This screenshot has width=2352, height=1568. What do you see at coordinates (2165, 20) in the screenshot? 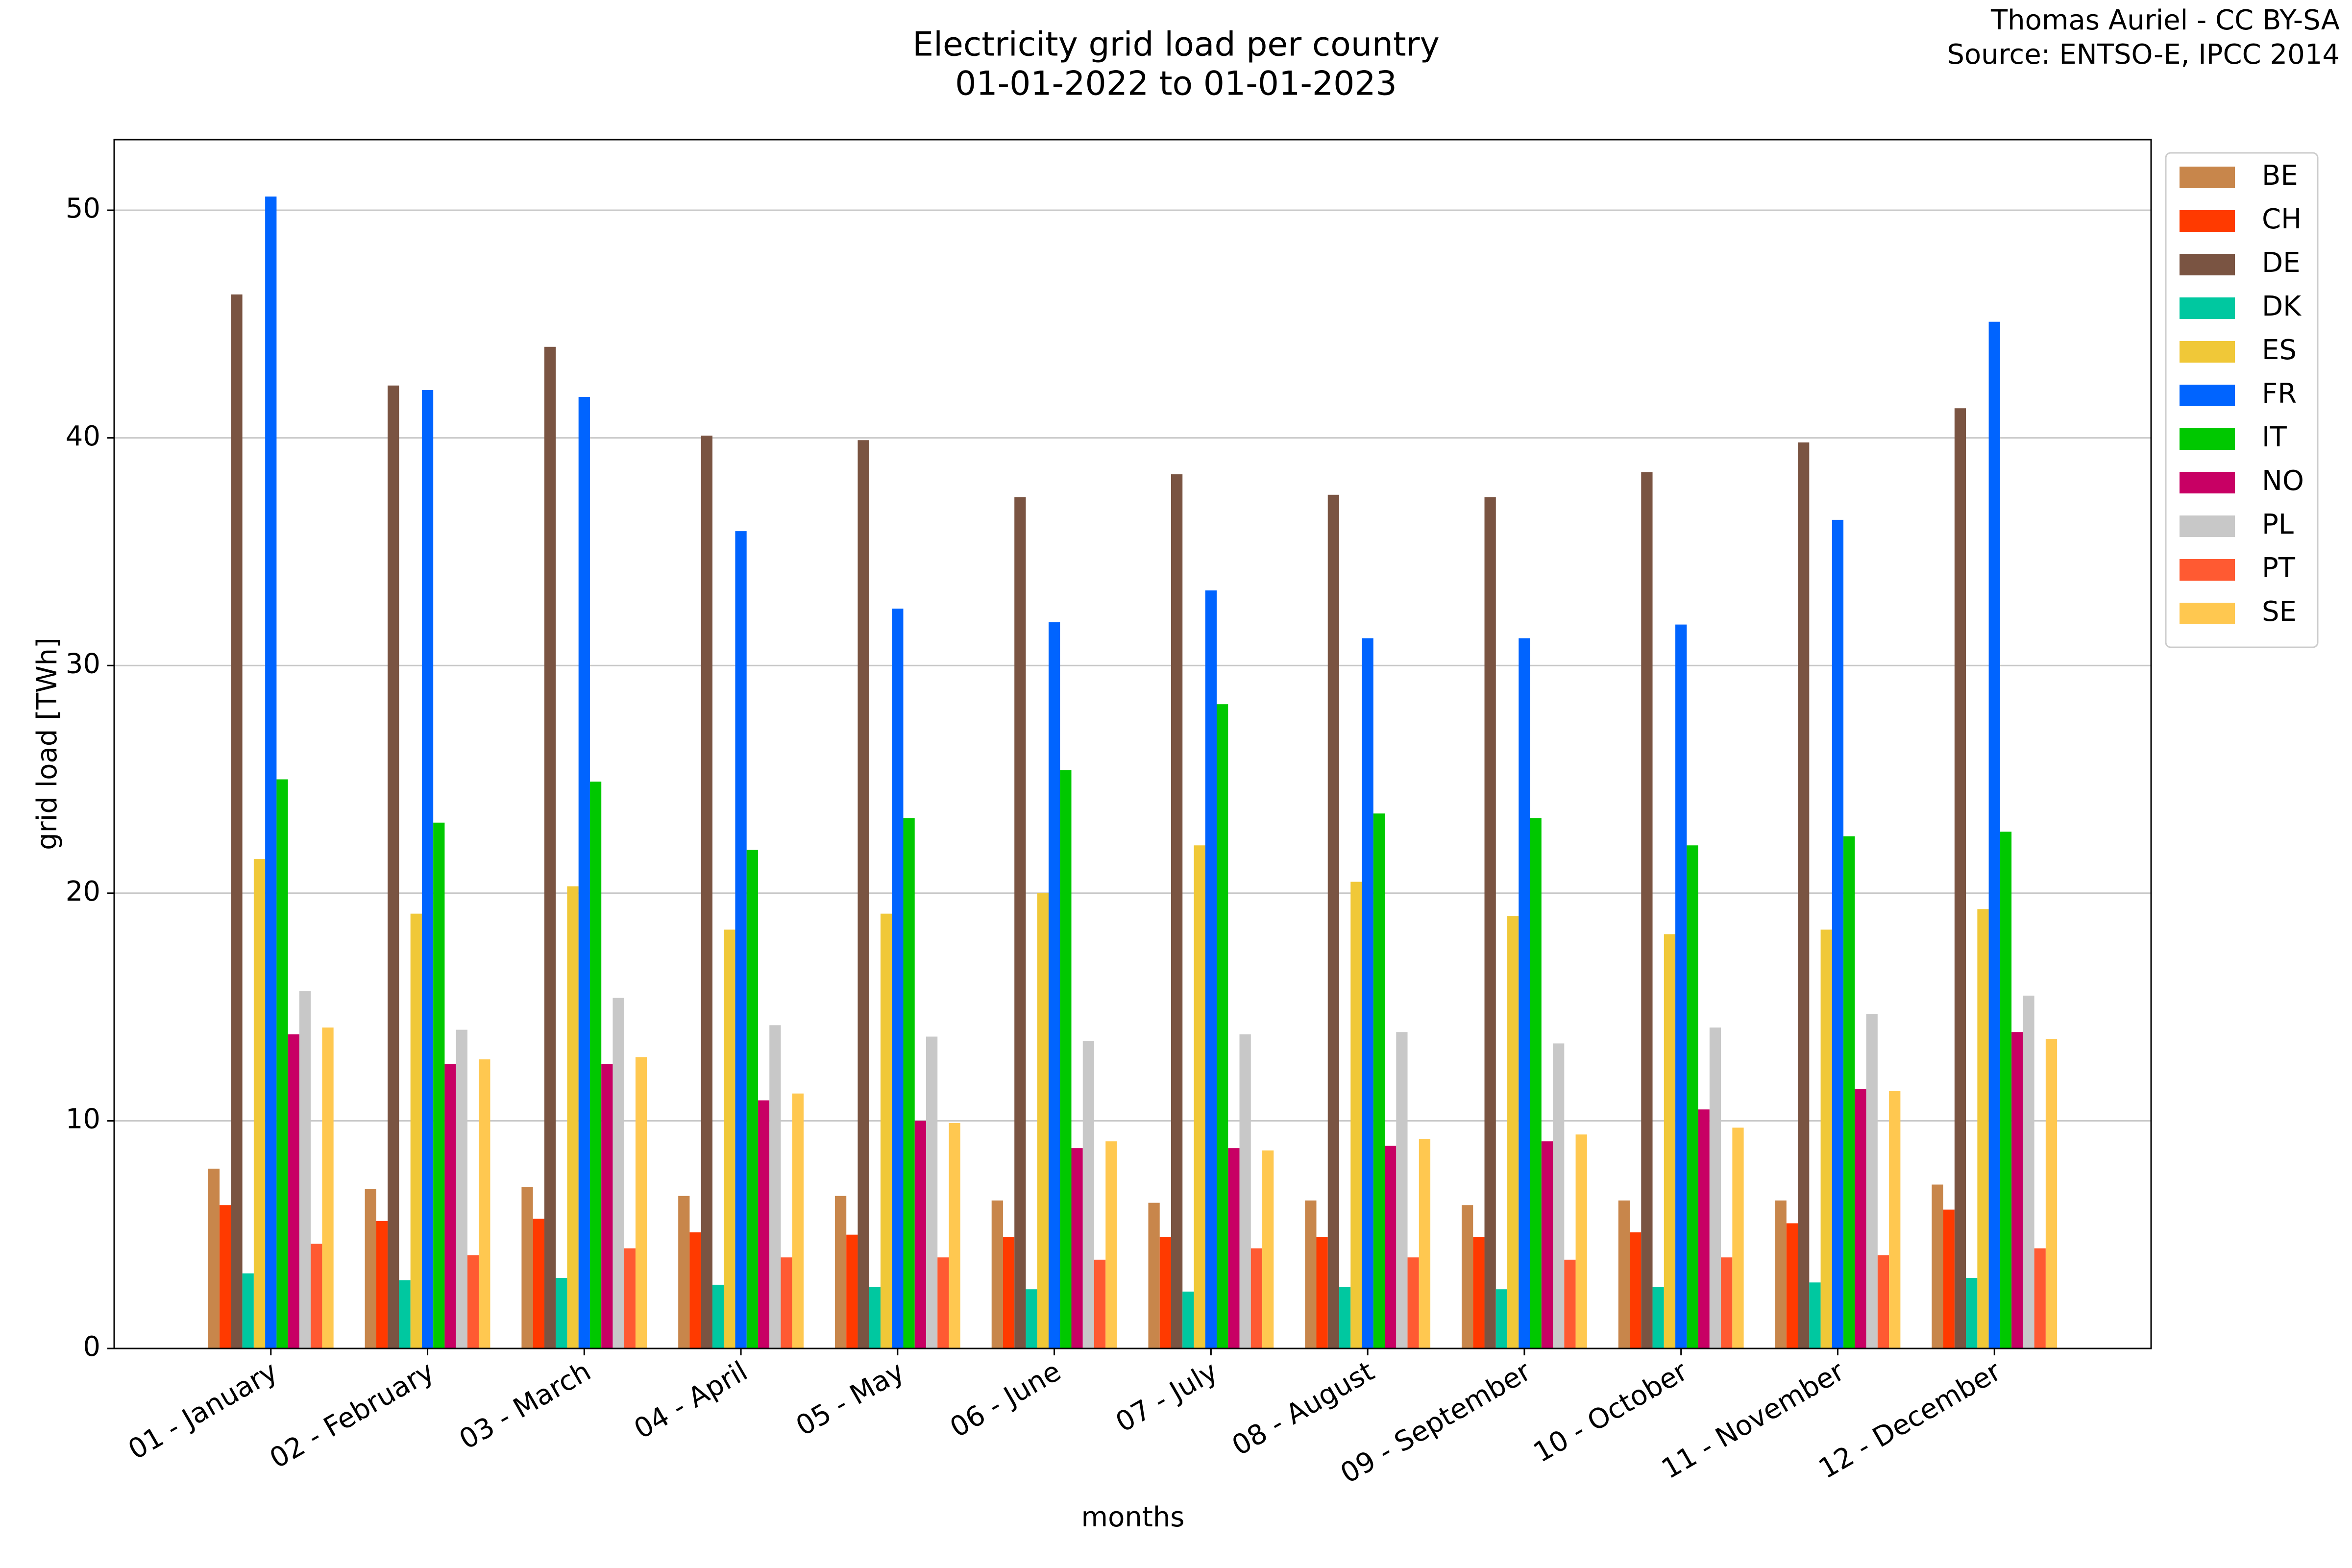
I see `annotation: Thomas Auriel - CC BY-SA` at bounding box center [2165, 20].